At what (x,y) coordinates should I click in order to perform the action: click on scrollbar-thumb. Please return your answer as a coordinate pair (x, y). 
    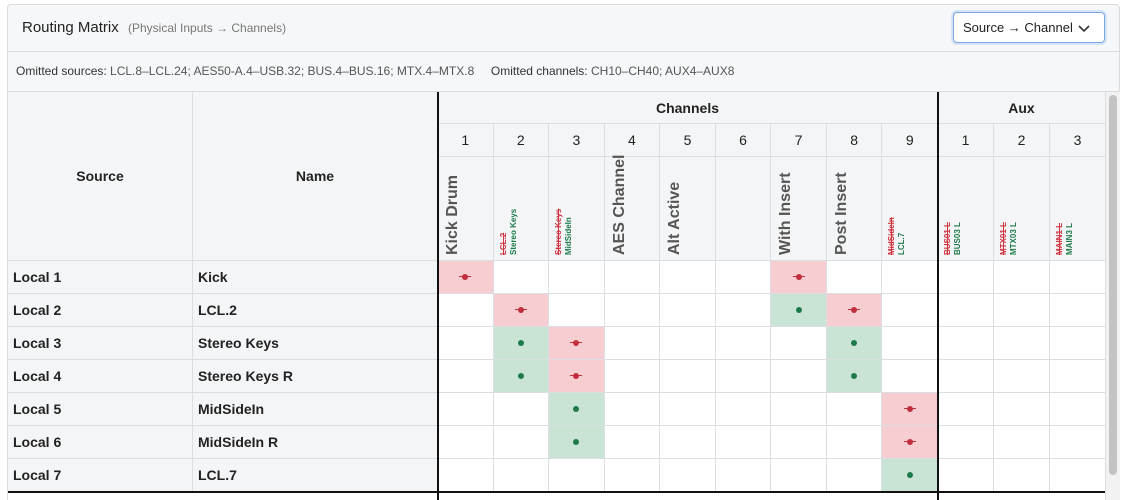
    Looking at the image, I should click on (1113, 285).